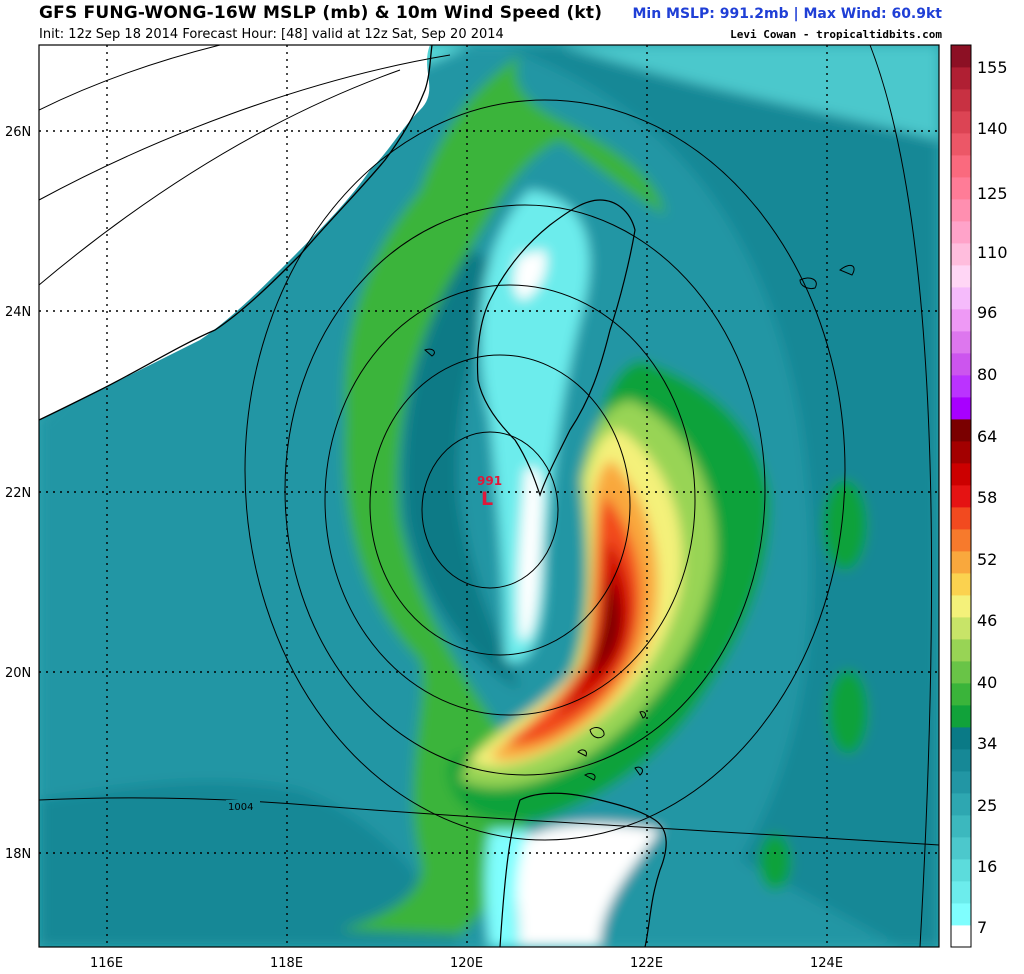 The width and height of the screenshot is (1024, 974). Describe the element at coordinates (18, 854) in the screenshot. I see `lat-label-18: 18N` at that location.